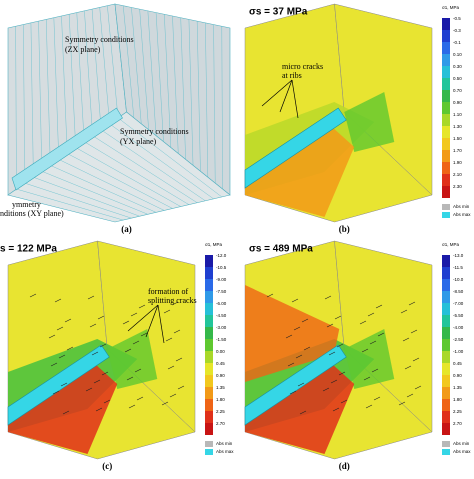 The width and height of the screenshot is (474, 479). What do you see at coordinates (220, 363) in the screenshot?
I see `legend-label: 0.45` at bounding box center [220, 363].